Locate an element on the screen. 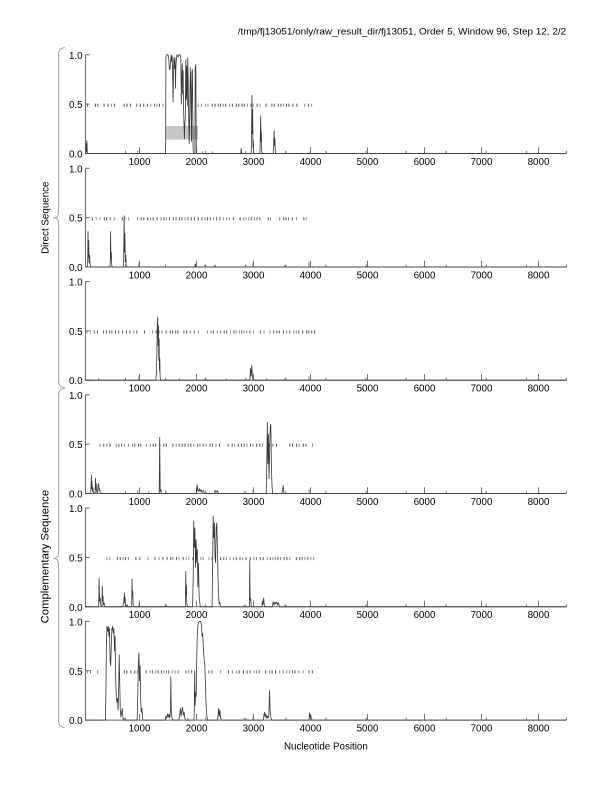 The width and height of the screenshot is (612, 792). svg-text: Complementary Sequence is located at coordinates (45, 557).